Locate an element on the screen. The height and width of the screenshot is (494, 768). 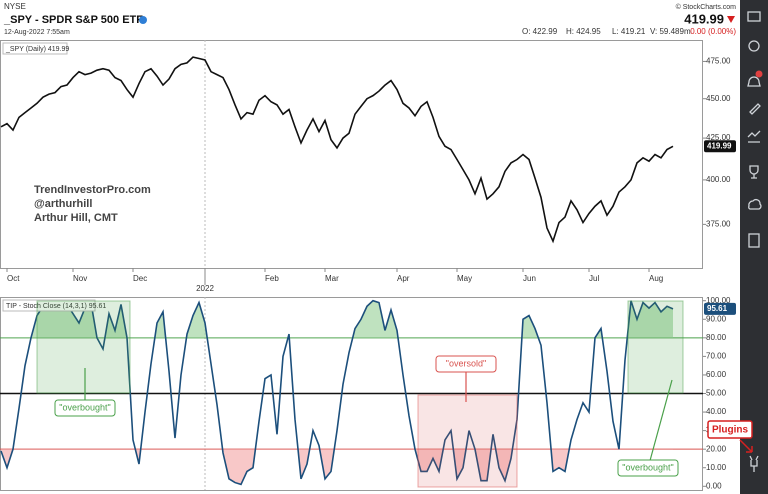
copyright: © StockCharts.com is located at coordinates (706, 7).